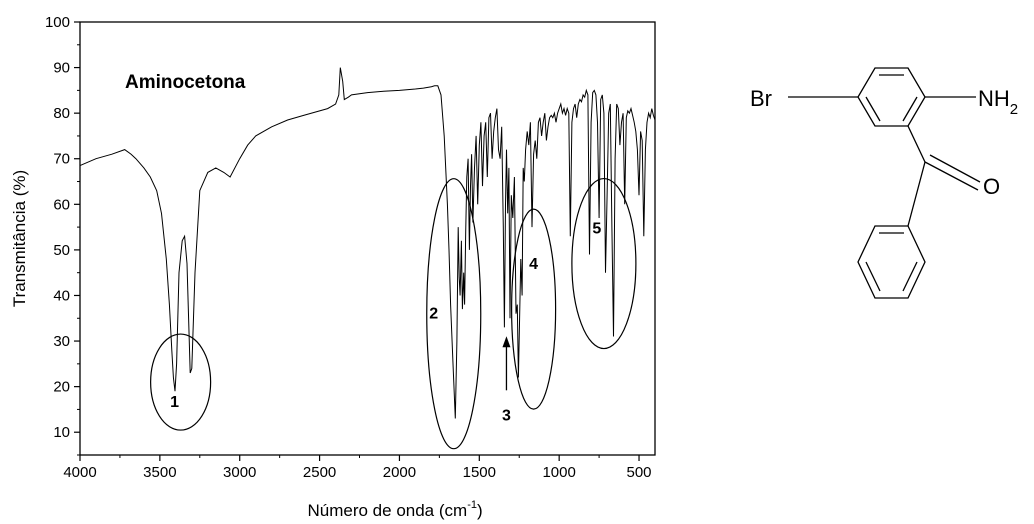 The width and height of the screenshot is (1034, 524). Describe the element at coordinates (916, 194) in the screenshot. I see `phenyl-link-bond` at that location.